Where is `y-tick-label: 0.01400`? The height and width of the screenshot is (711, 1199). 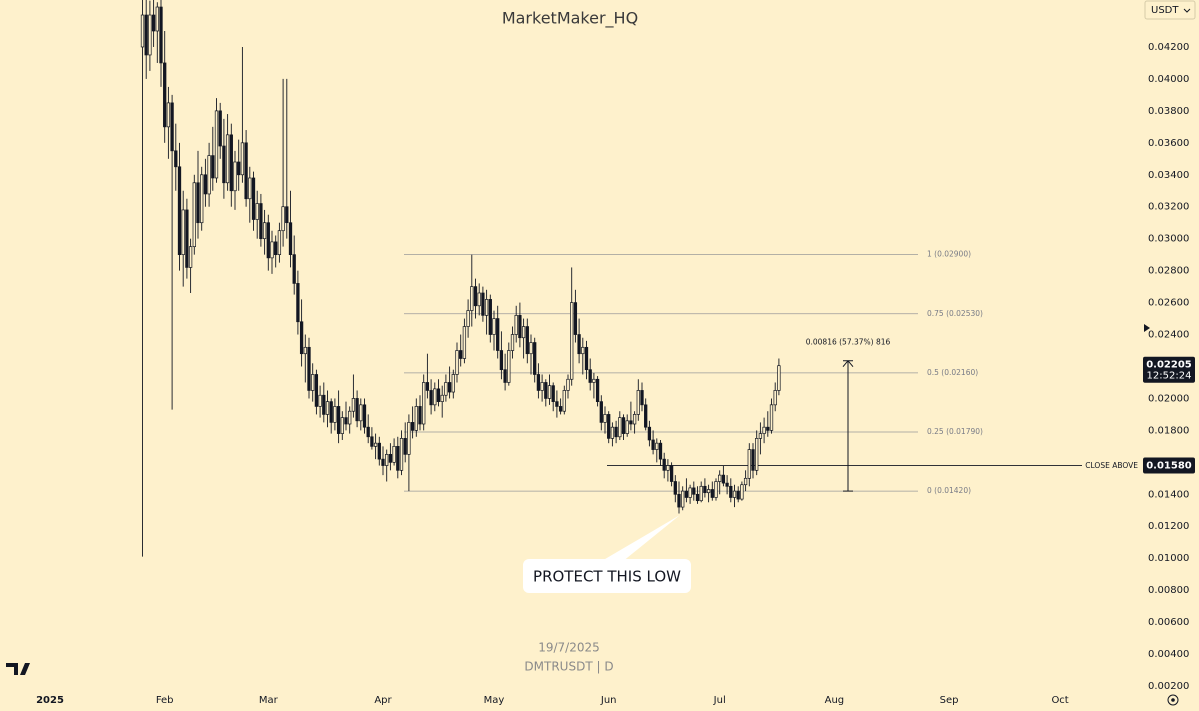 y-tick-label: 0.01400 is located at coordinates (1168, 494).